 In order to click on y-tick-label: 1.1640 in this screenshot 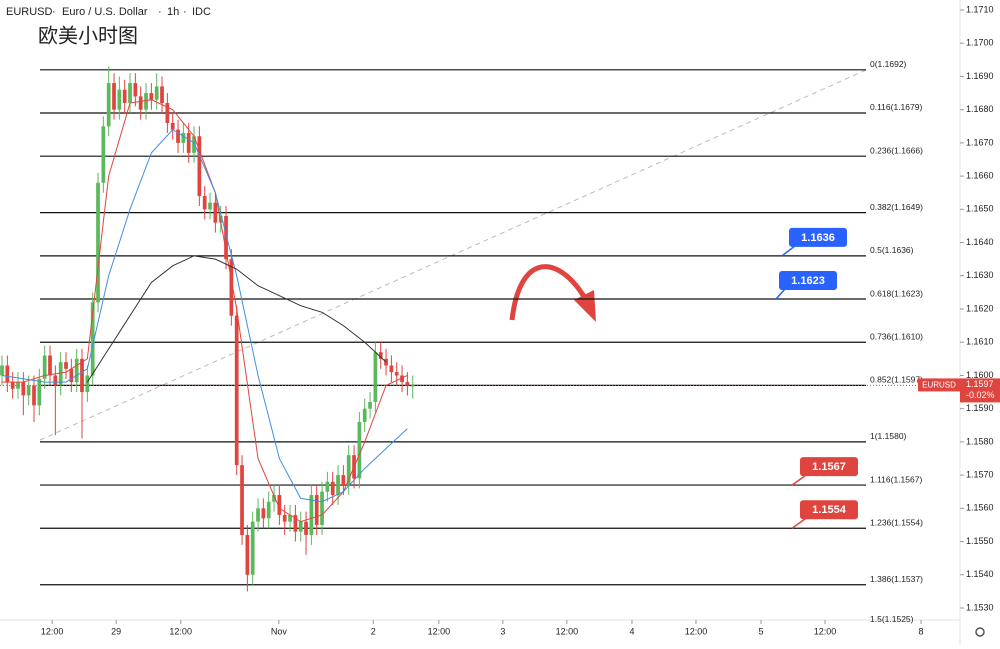, I will do `click(980, 242)`.